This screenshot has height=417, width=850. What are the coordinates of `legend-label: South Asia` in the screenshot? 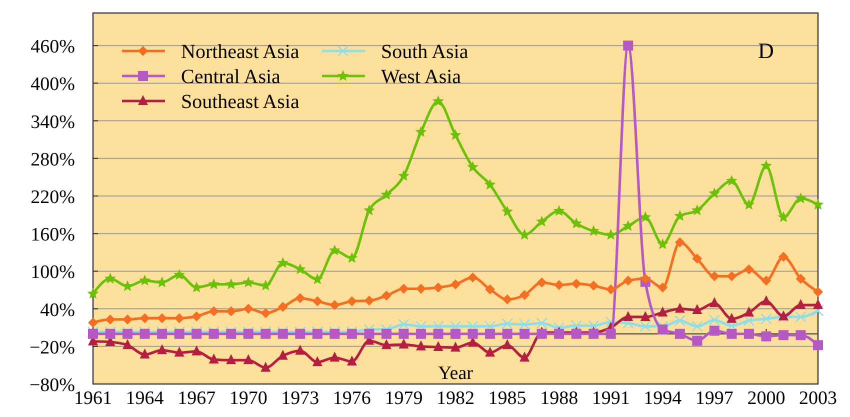 It's located at (424, 52).